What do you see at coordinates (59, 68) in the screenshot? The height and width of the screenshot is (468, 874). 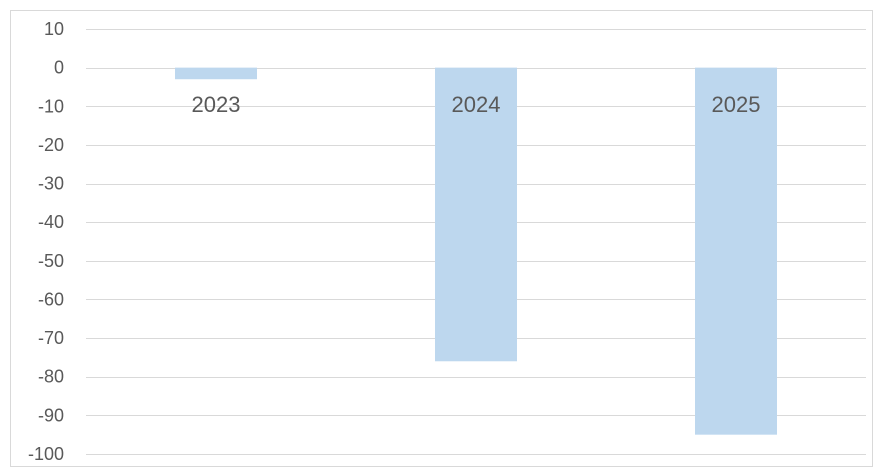 I see `y-tick-label: 0` at bounding box center [59, 68].